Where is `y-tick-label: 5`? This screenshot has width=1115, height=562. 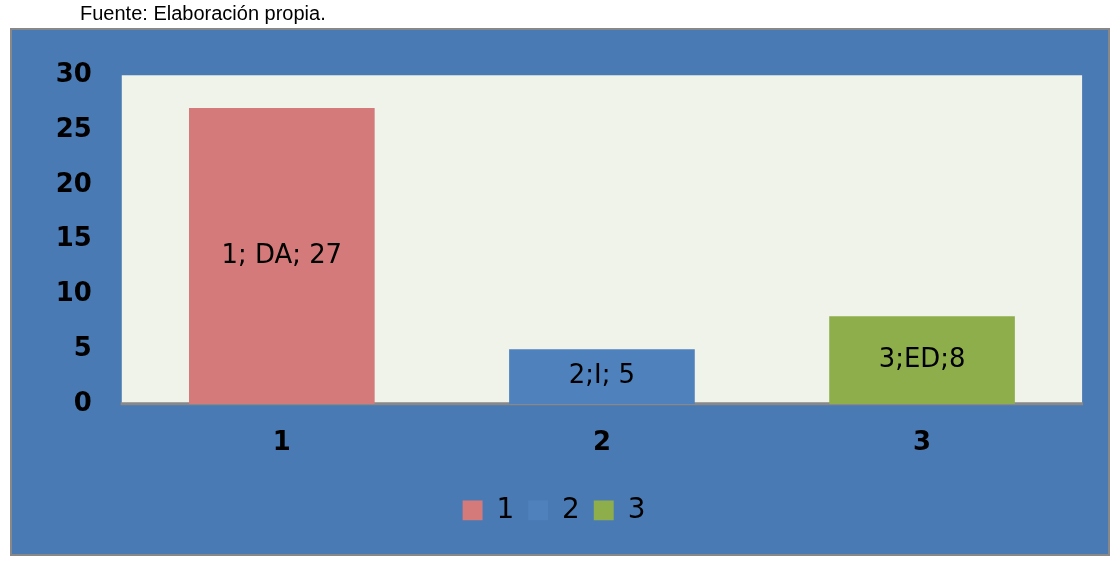
y-tick-label: 5 is located at coordinates (82, 346).